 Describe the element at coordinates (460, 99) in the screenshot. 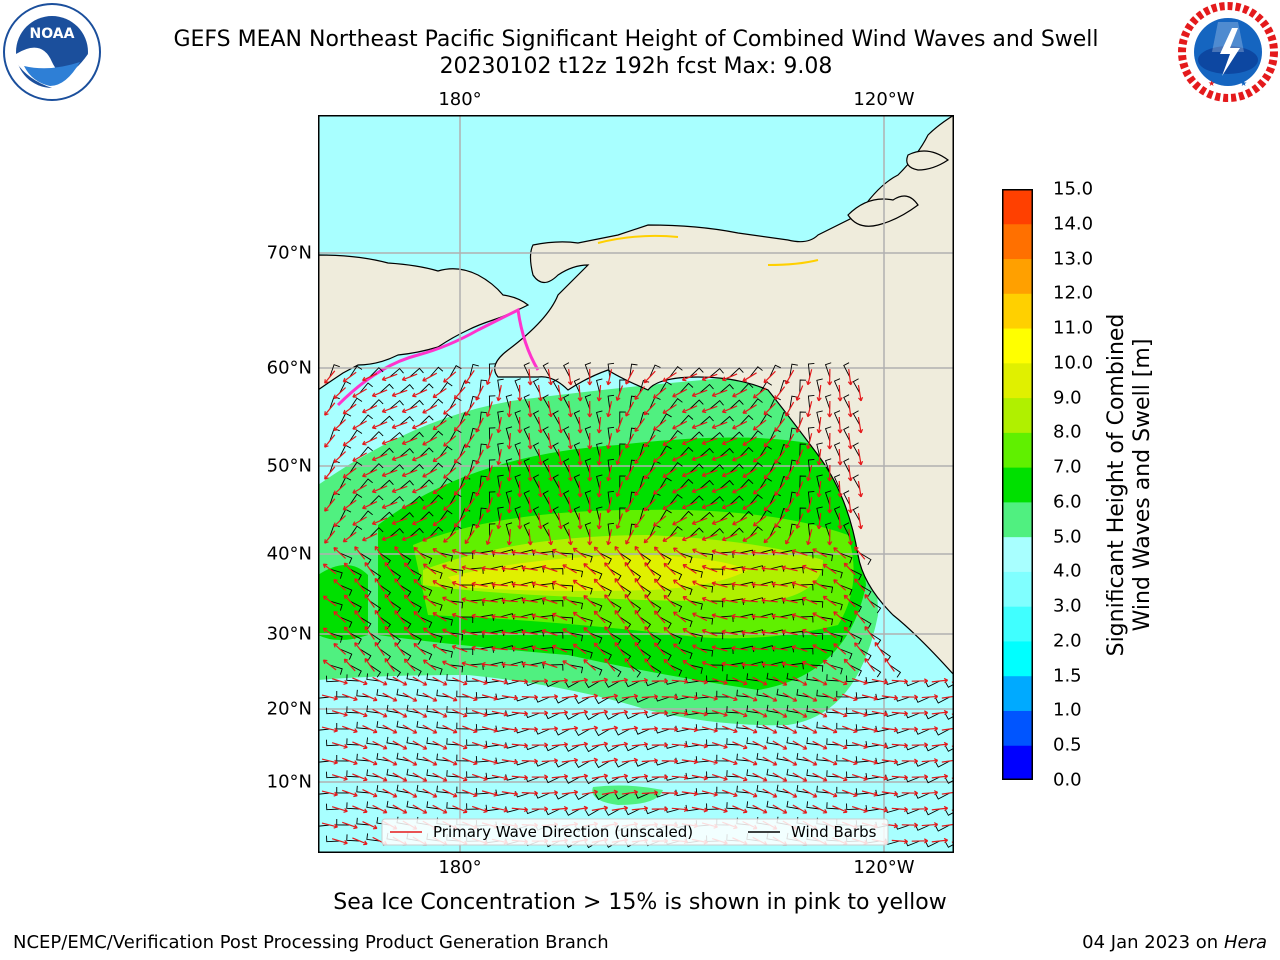

I see `lon-tick-top-180: 180°` at that location.